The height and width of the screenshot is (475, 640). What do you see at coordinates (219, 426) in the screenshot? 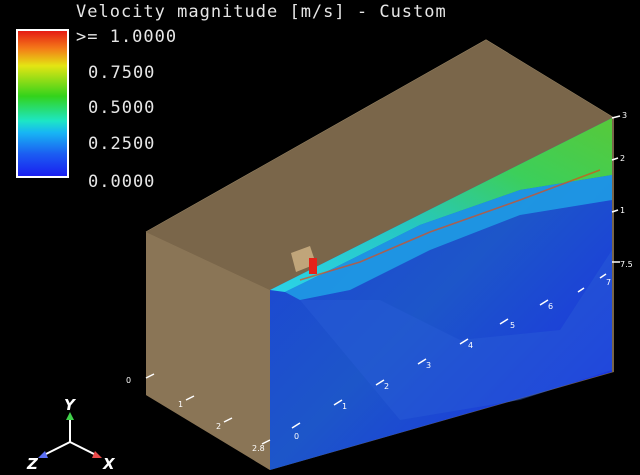
I see `tick-label-width: 2` at bounding box center [219, 426].